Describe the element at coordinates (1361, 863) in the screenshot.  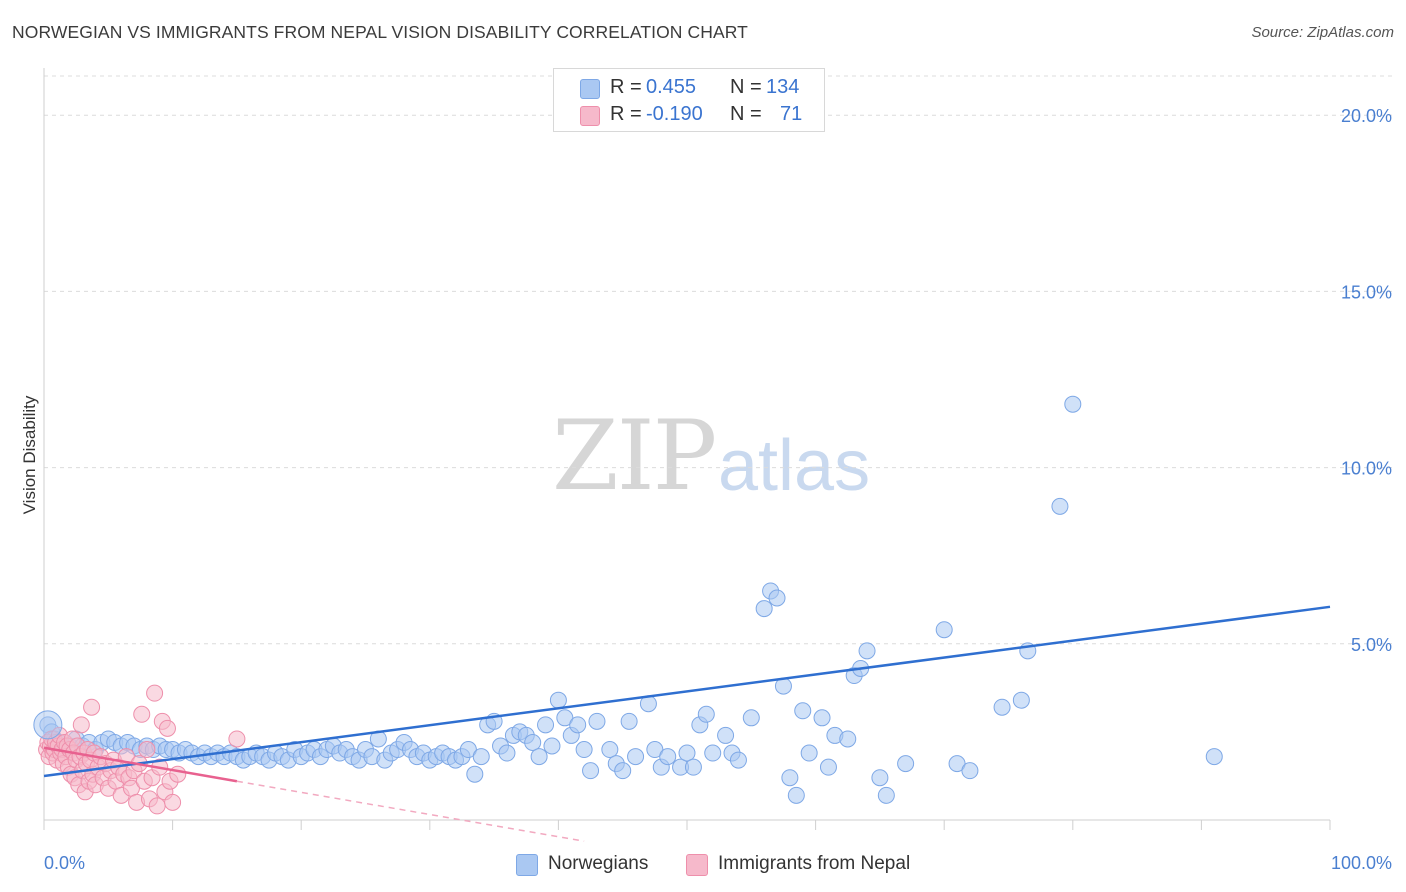
I see `x-tick-label: 100.0%` at that location.